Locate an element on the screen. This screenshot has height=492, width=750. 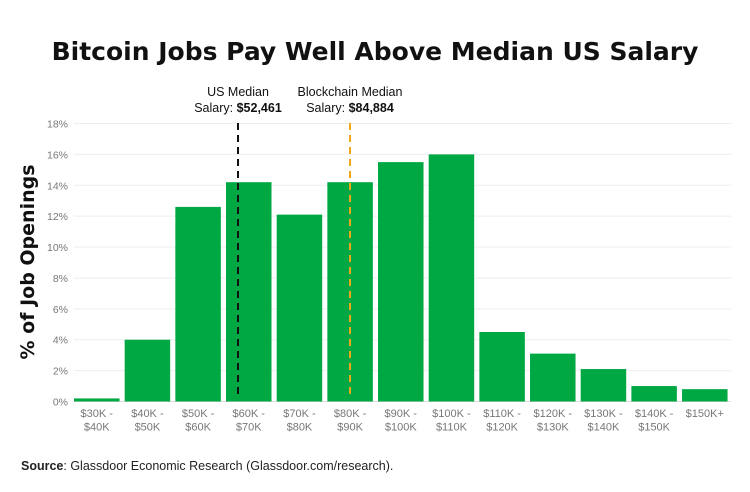
x-tick-label-line: $150K is located at coordinates (654, 428).